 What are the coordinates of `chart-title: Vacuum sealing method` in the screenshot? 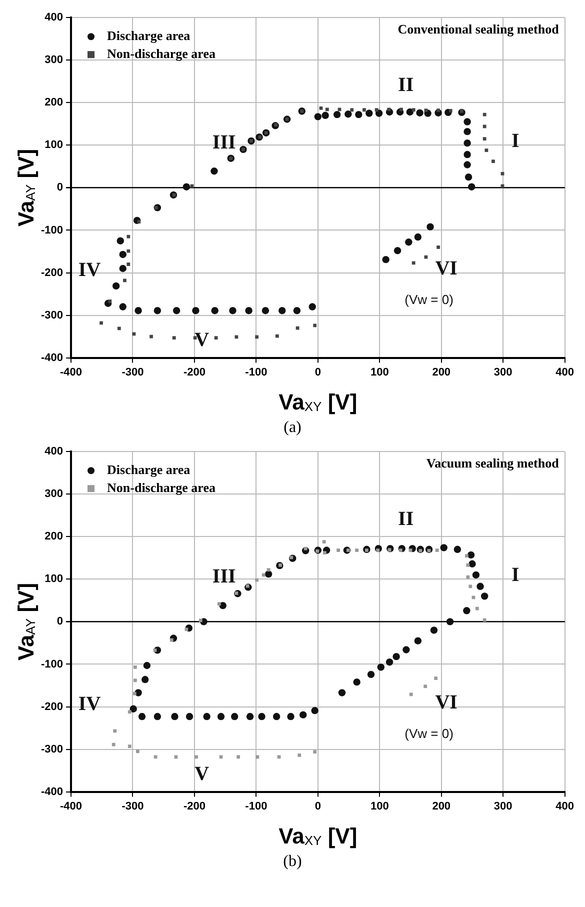 It's located at (493, 462).